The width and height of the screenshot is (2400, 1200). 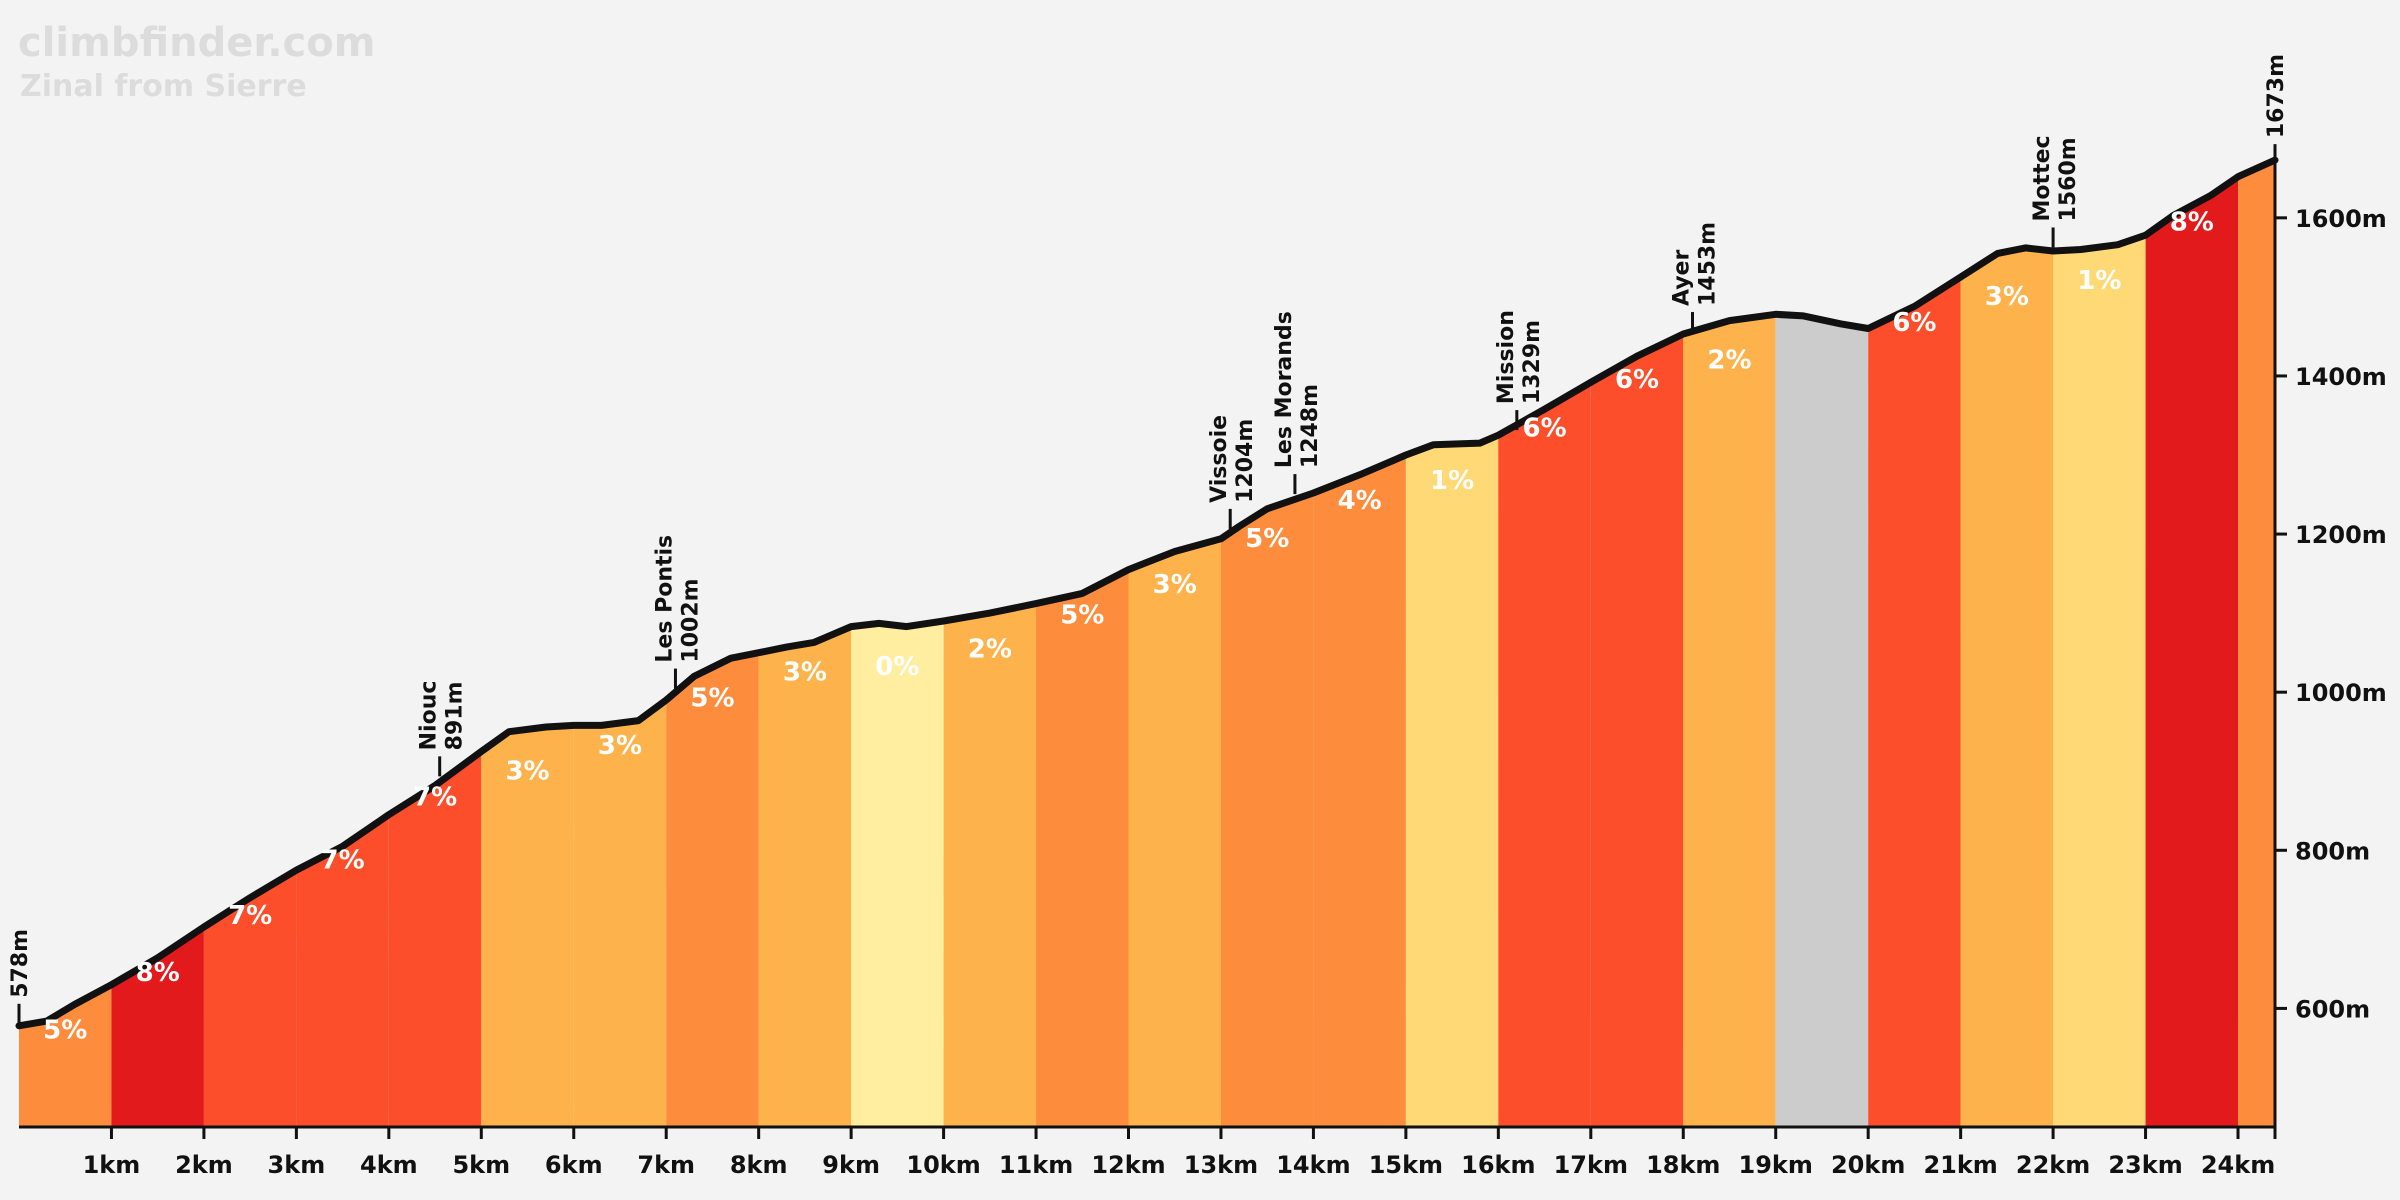 I want to click on waypoint-label: Les Pontis 1002m, so click(x=677, y=599).